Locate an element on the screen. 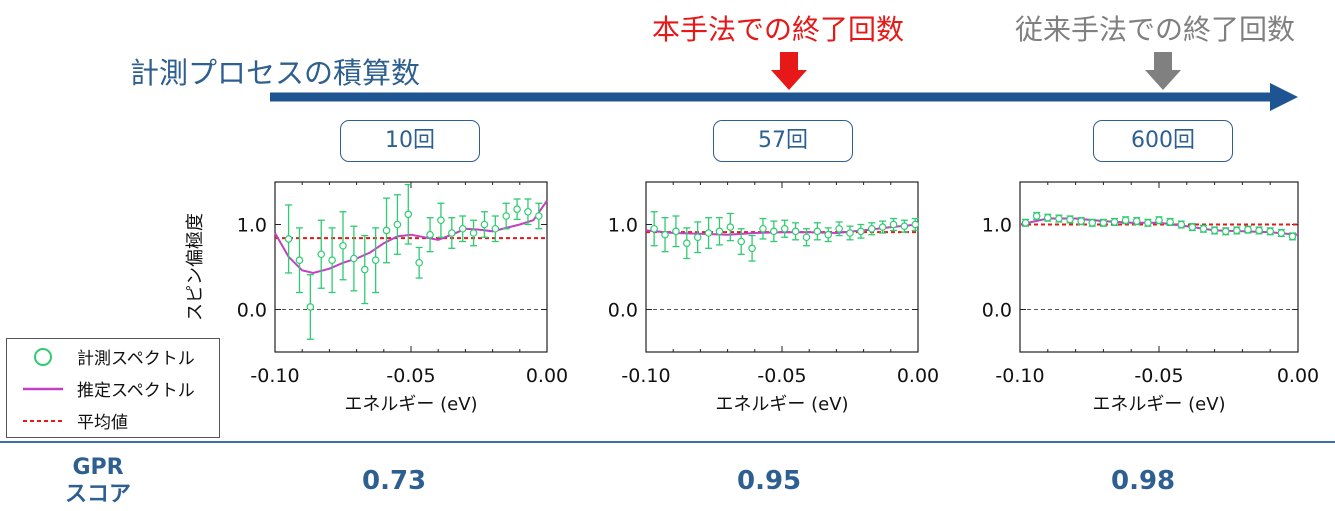  timeline-arrow-head is located at coordinates (1284, 97).